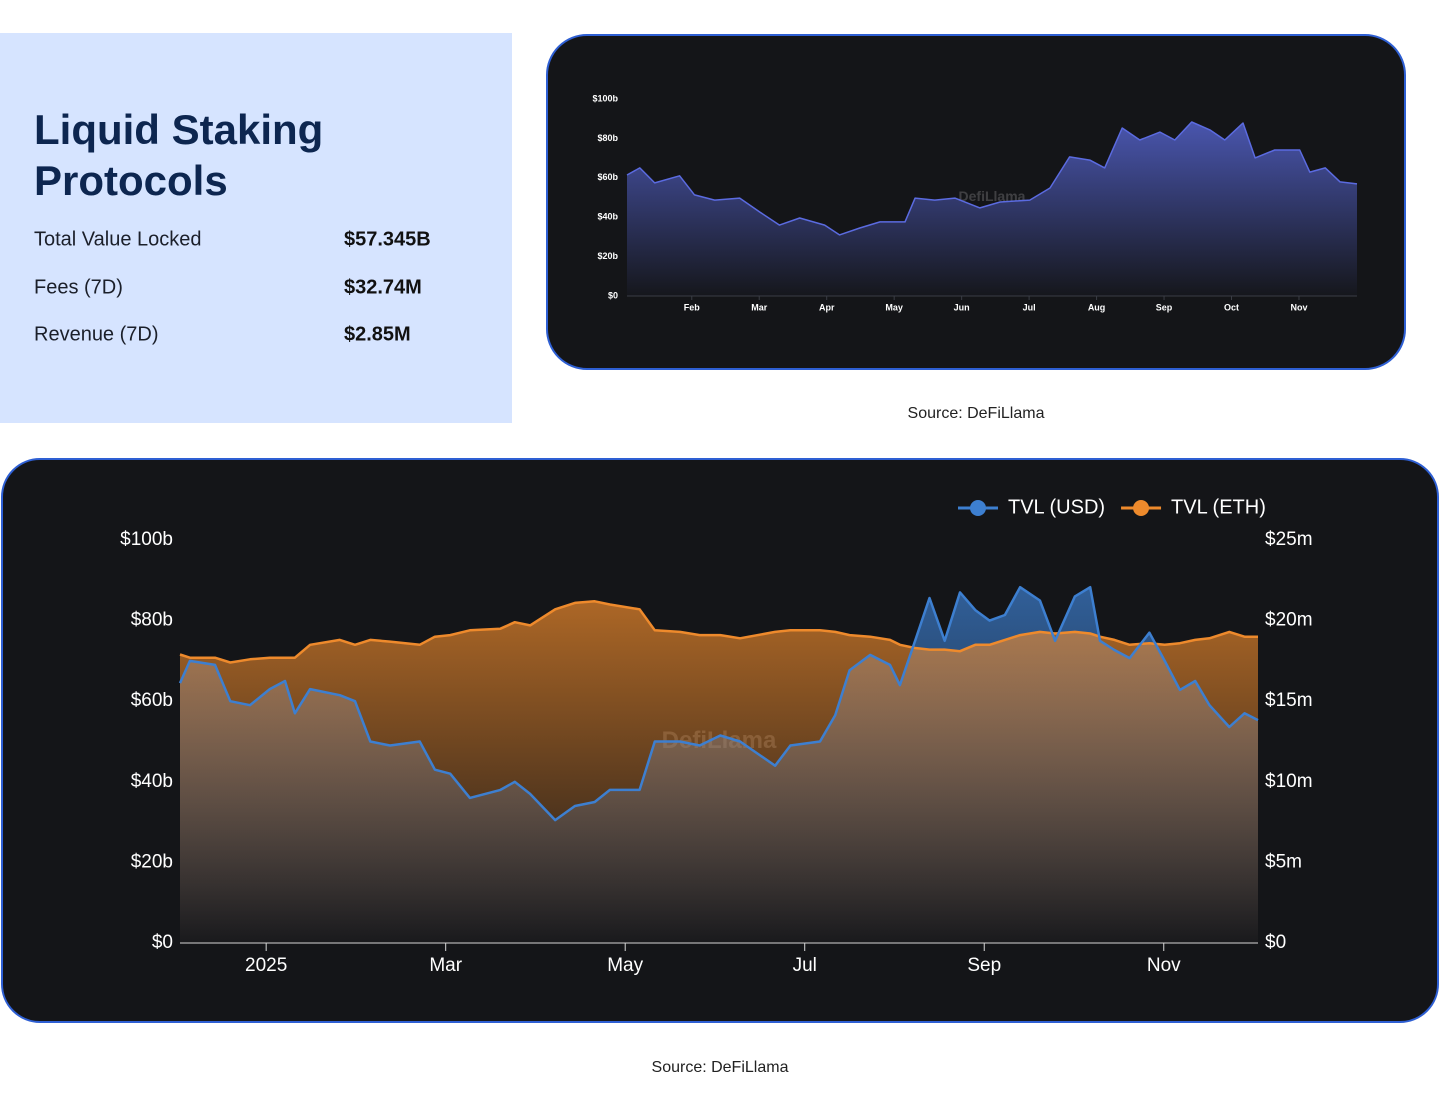 This screenshot has width=1440, height=1110. I want to click on x-tick-label: Aug, so click(1097, 307).